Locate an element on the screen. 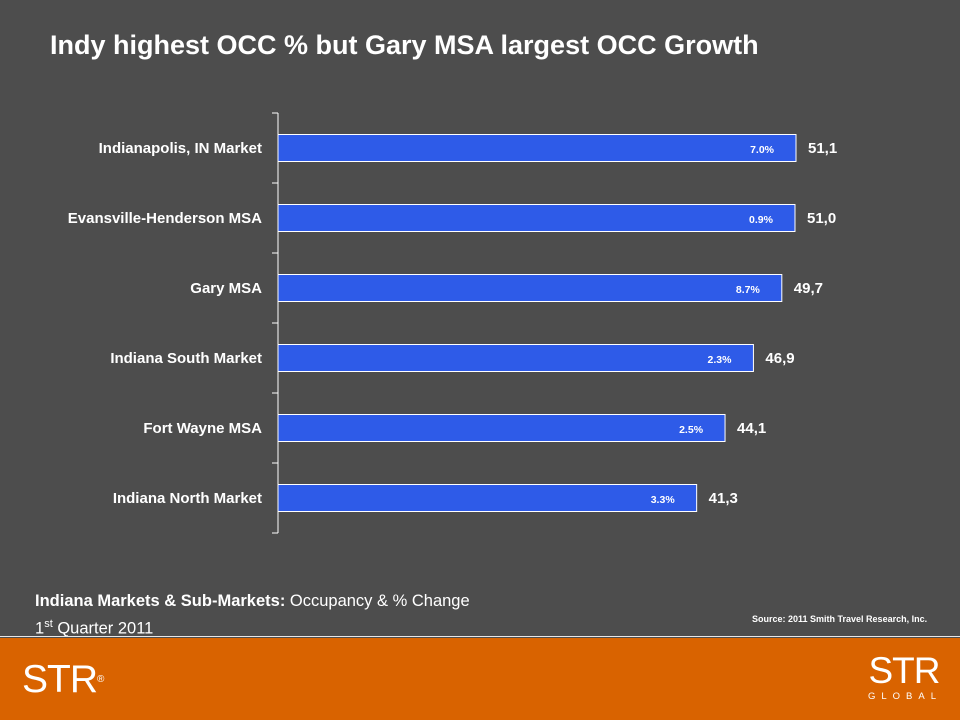 This screenshot has height=720, width=960. quarter-suffix: st is located at coordinates (48, 624).